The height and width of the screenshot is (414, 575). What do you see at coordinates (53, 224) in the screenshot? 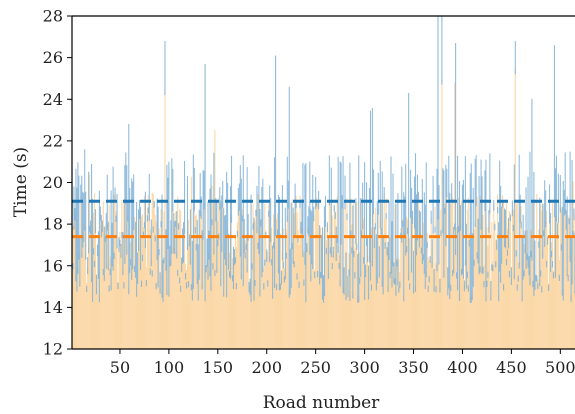
I see `y-tick-label: 18` at bounding box center [53, 224].